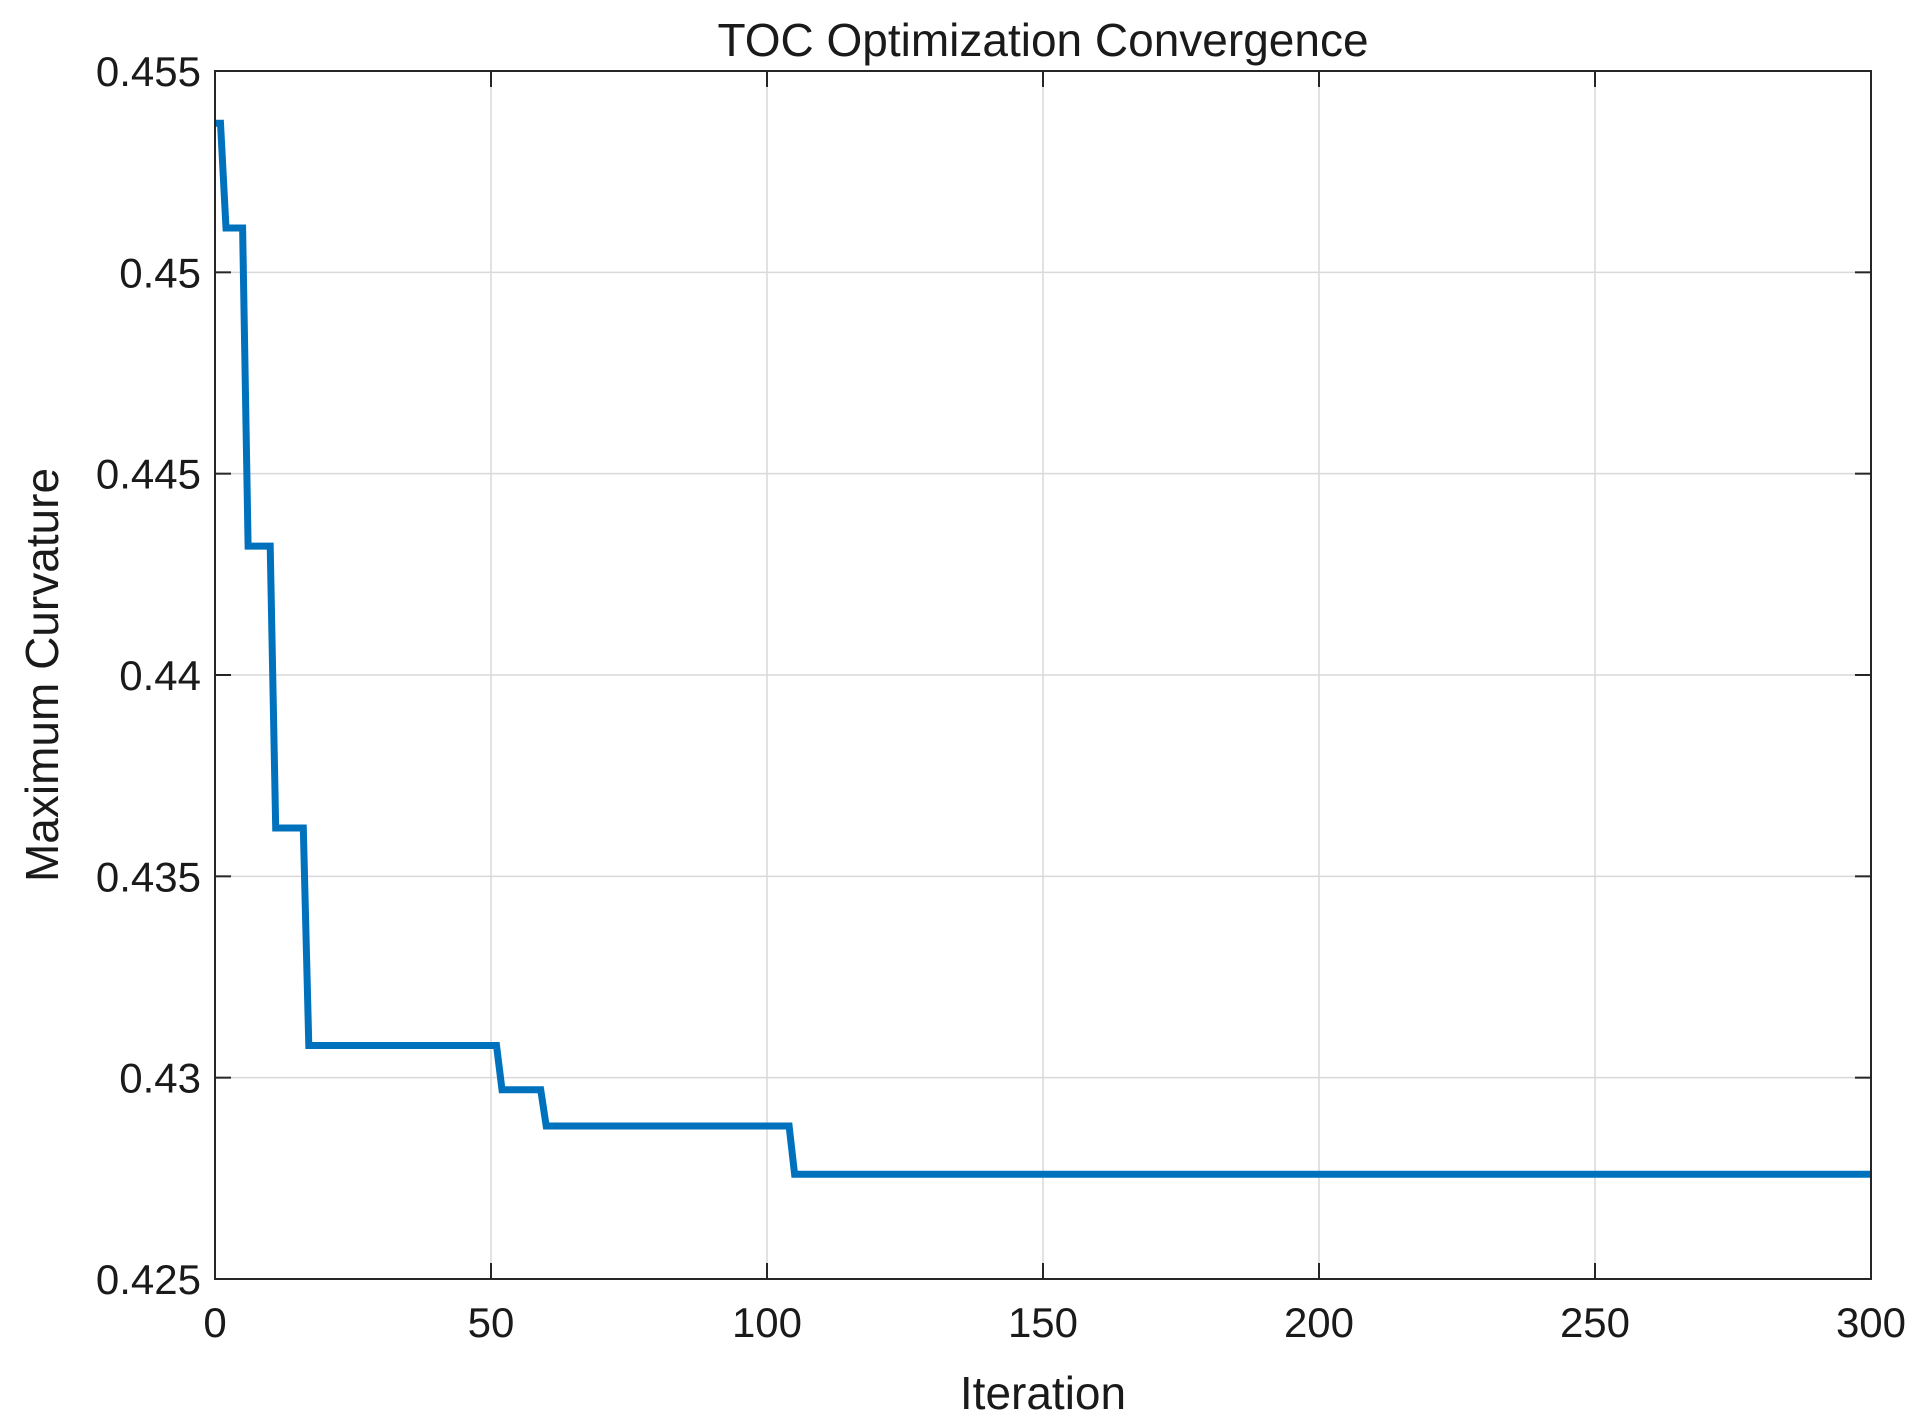 The height and width of the screenshot is (1425, 1918). What do you see at coordinates (1871, 1322) in the screenshot?
I see `x-tick-label: 300` at bounding box center [1871, 1322].